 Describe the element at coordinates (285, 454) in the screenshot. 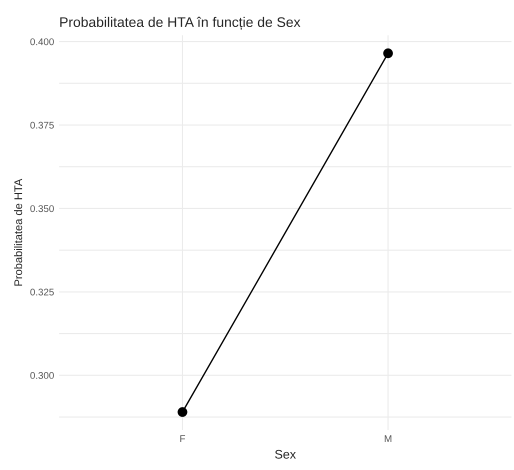

I see `x-axis-title: Sex` at that location.